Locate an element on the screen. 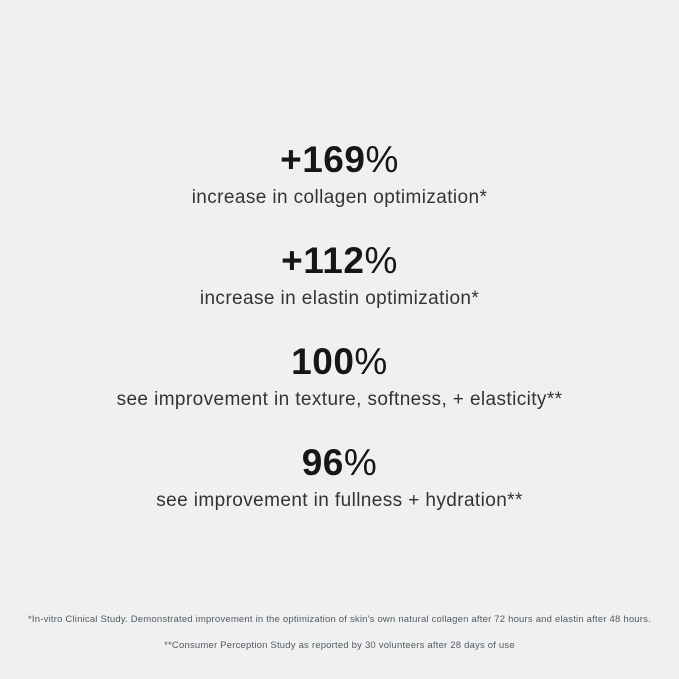 This screenshot has width=679, height=679. stat-block-elastin: +112% increase in elastin optimization* is located at coordinates (339, 275).